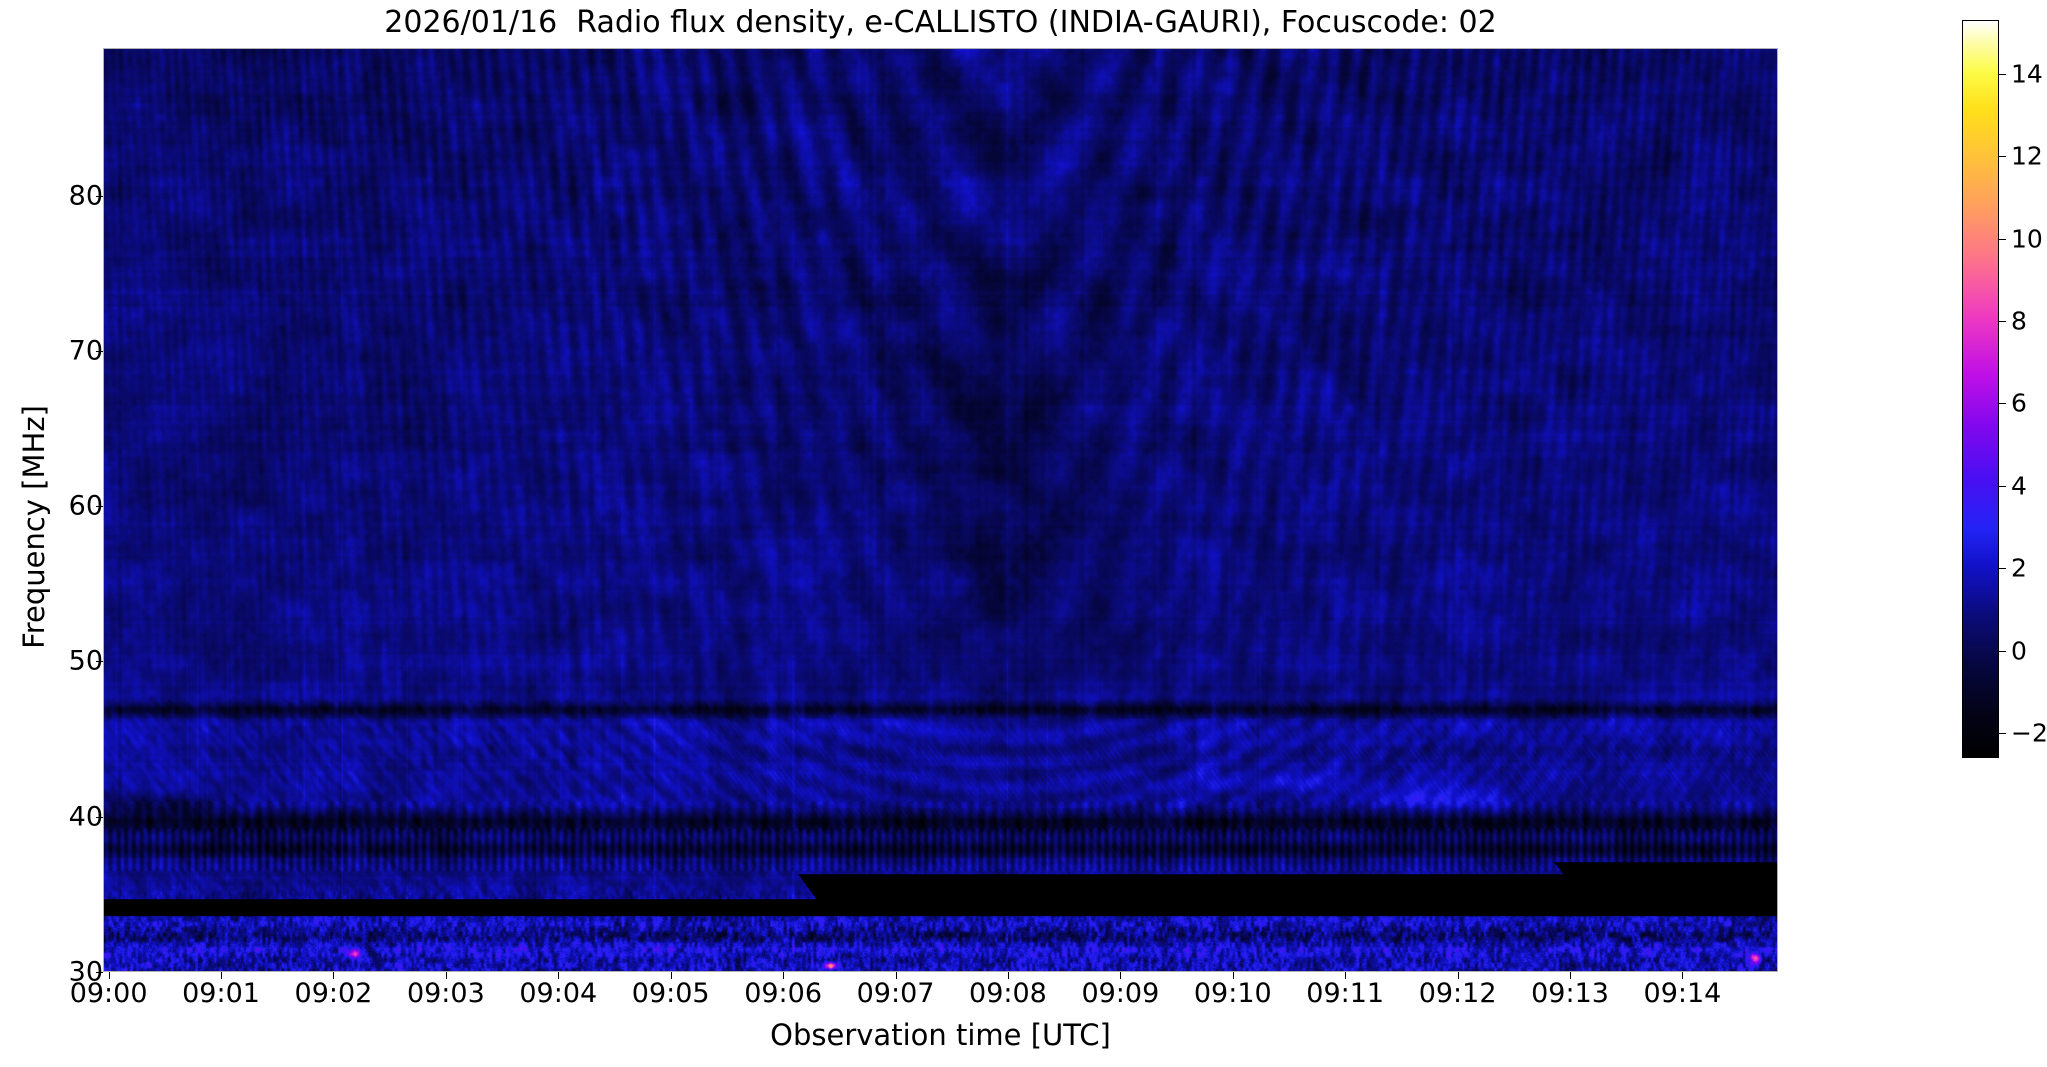 Image resolution: width=2047 pixels, height=1067 pixels. What do you see at coordinates (221, 993) in the screenshot?
I see `x-tick-label: 09:01` at bounding box center [221, 993].